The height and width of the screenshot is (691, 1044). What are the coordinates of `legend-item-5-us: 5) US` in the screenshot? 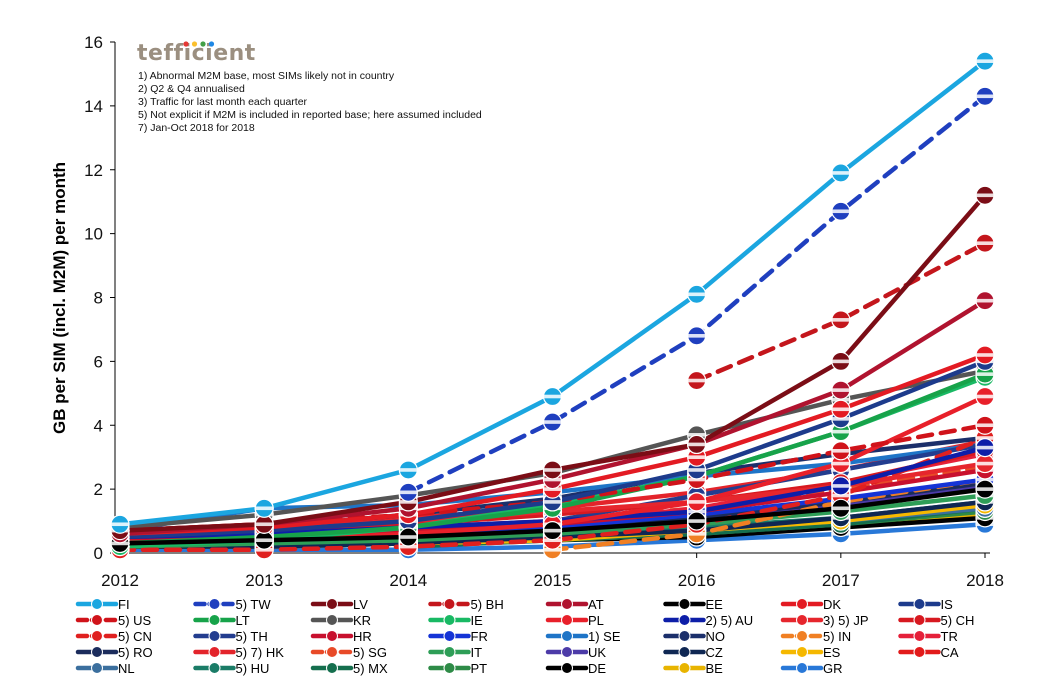 It's located at (113, 620).